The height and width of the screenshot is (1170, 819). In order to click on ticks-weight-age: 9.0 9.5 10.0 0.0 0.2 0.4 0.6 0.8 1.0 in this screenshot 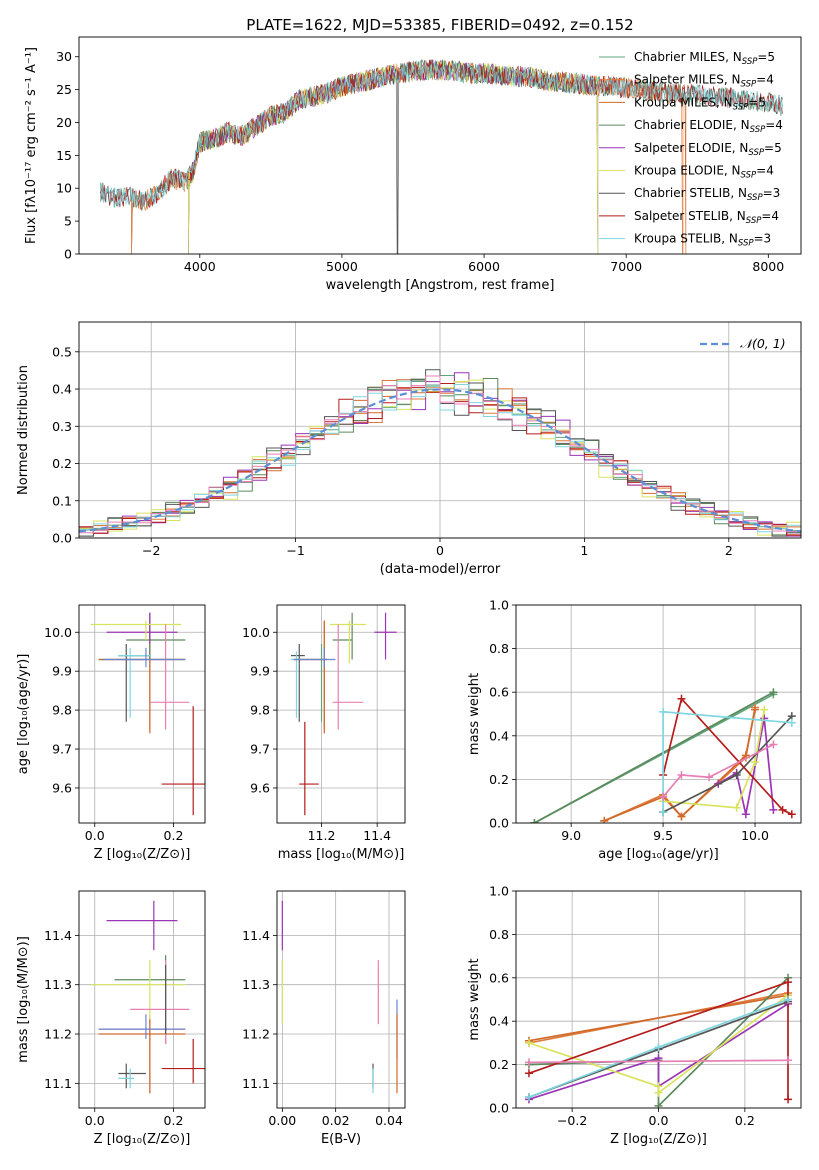, I will do `click(629, 721)`.